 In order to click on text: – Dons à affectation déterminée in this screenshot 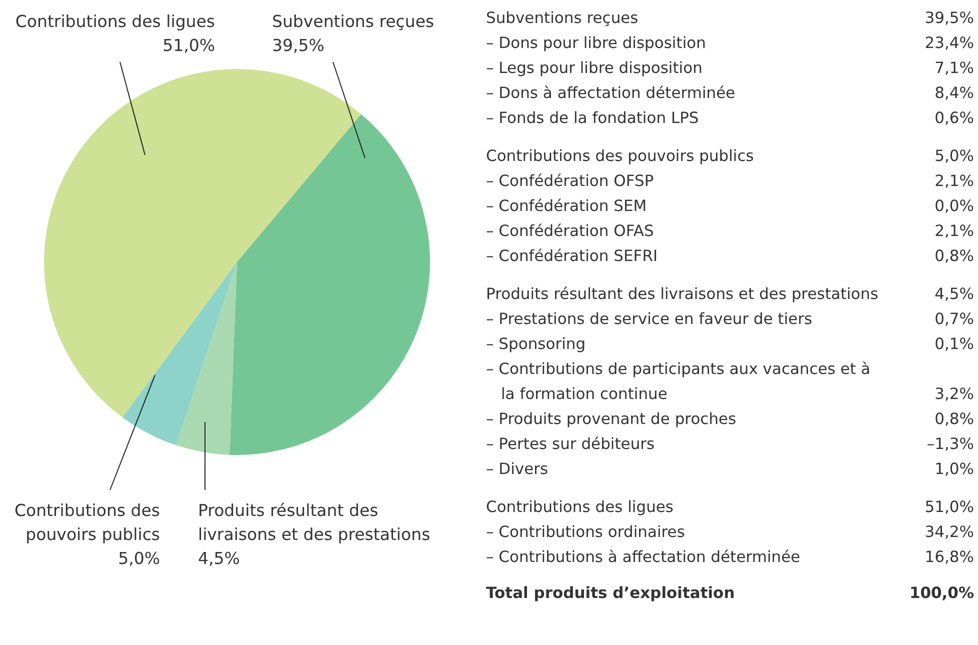, I will do `click(611, 93)`.